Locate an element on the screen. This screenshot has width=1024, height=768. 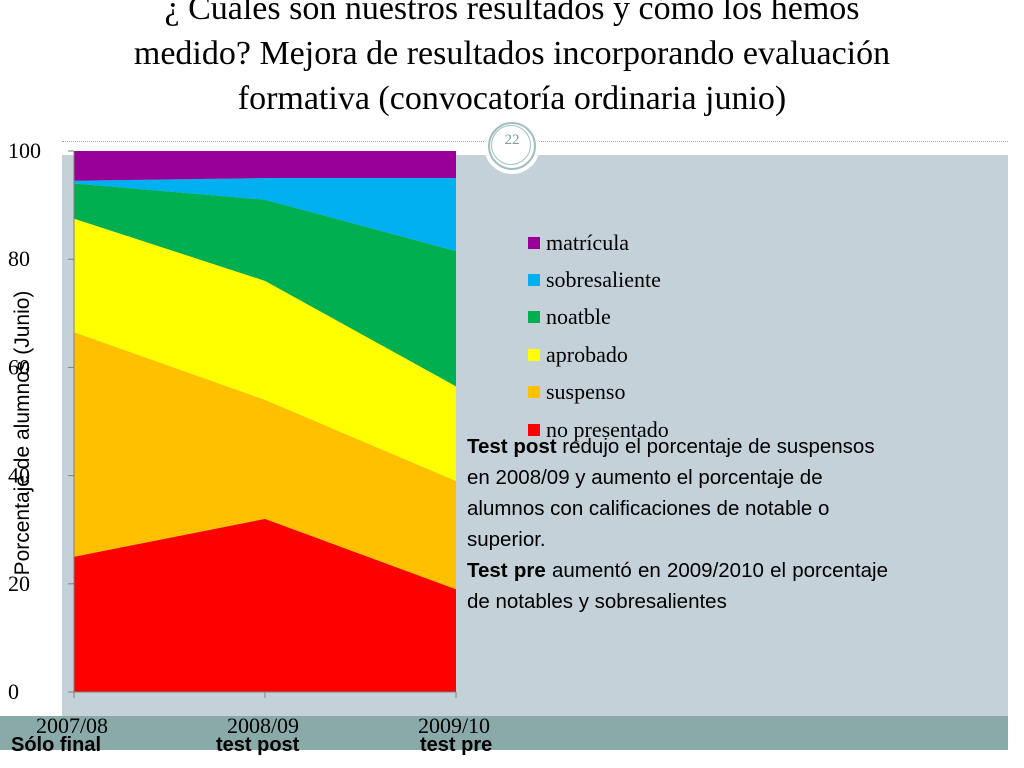
area-aprobado is located at coordinates (265, 350).